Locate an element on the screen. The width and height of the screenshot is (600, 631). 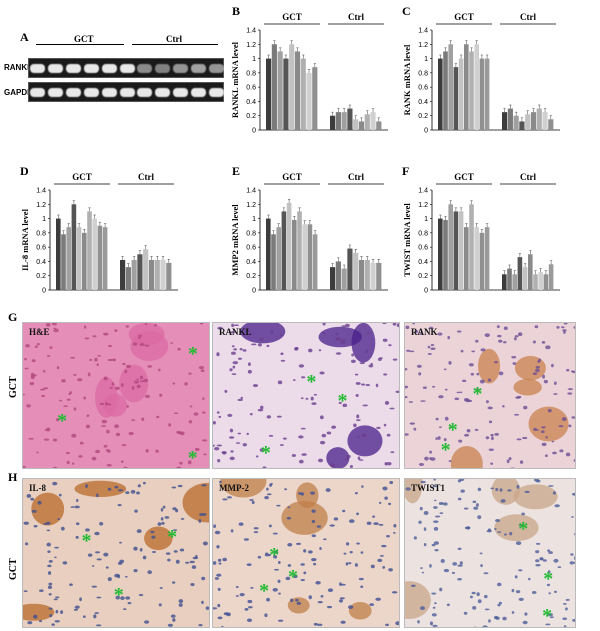
asterisk-marker: * is located at coordinates (477, 393).